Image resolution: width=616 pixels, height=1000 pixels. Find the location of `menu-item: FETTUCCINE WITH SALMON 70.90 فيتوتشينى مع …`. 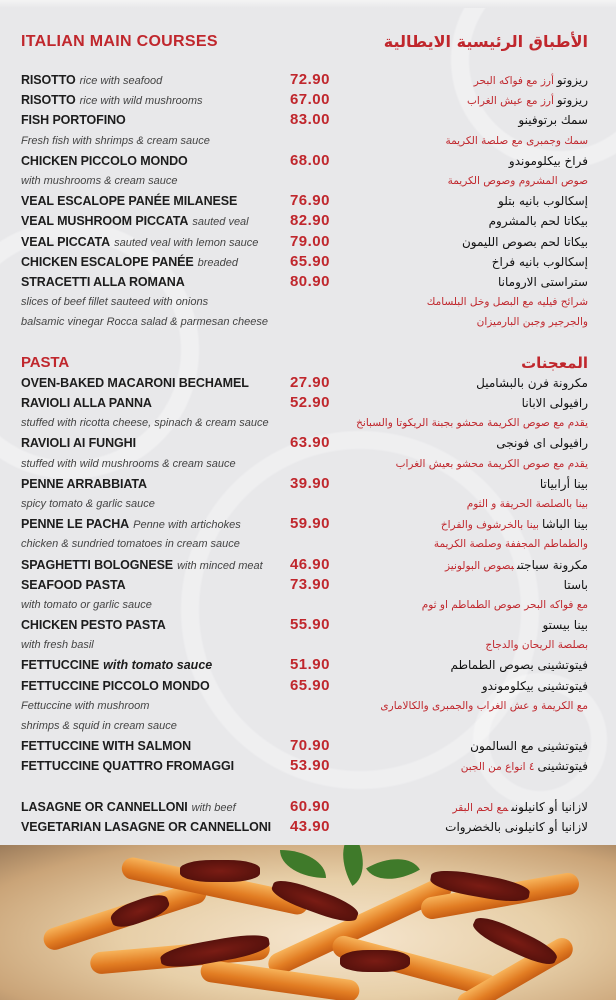

menu-item: FETTUCCINE WITH SALMON 70.90 فيتوتشينى مع … is located at coordinates (308, 746).